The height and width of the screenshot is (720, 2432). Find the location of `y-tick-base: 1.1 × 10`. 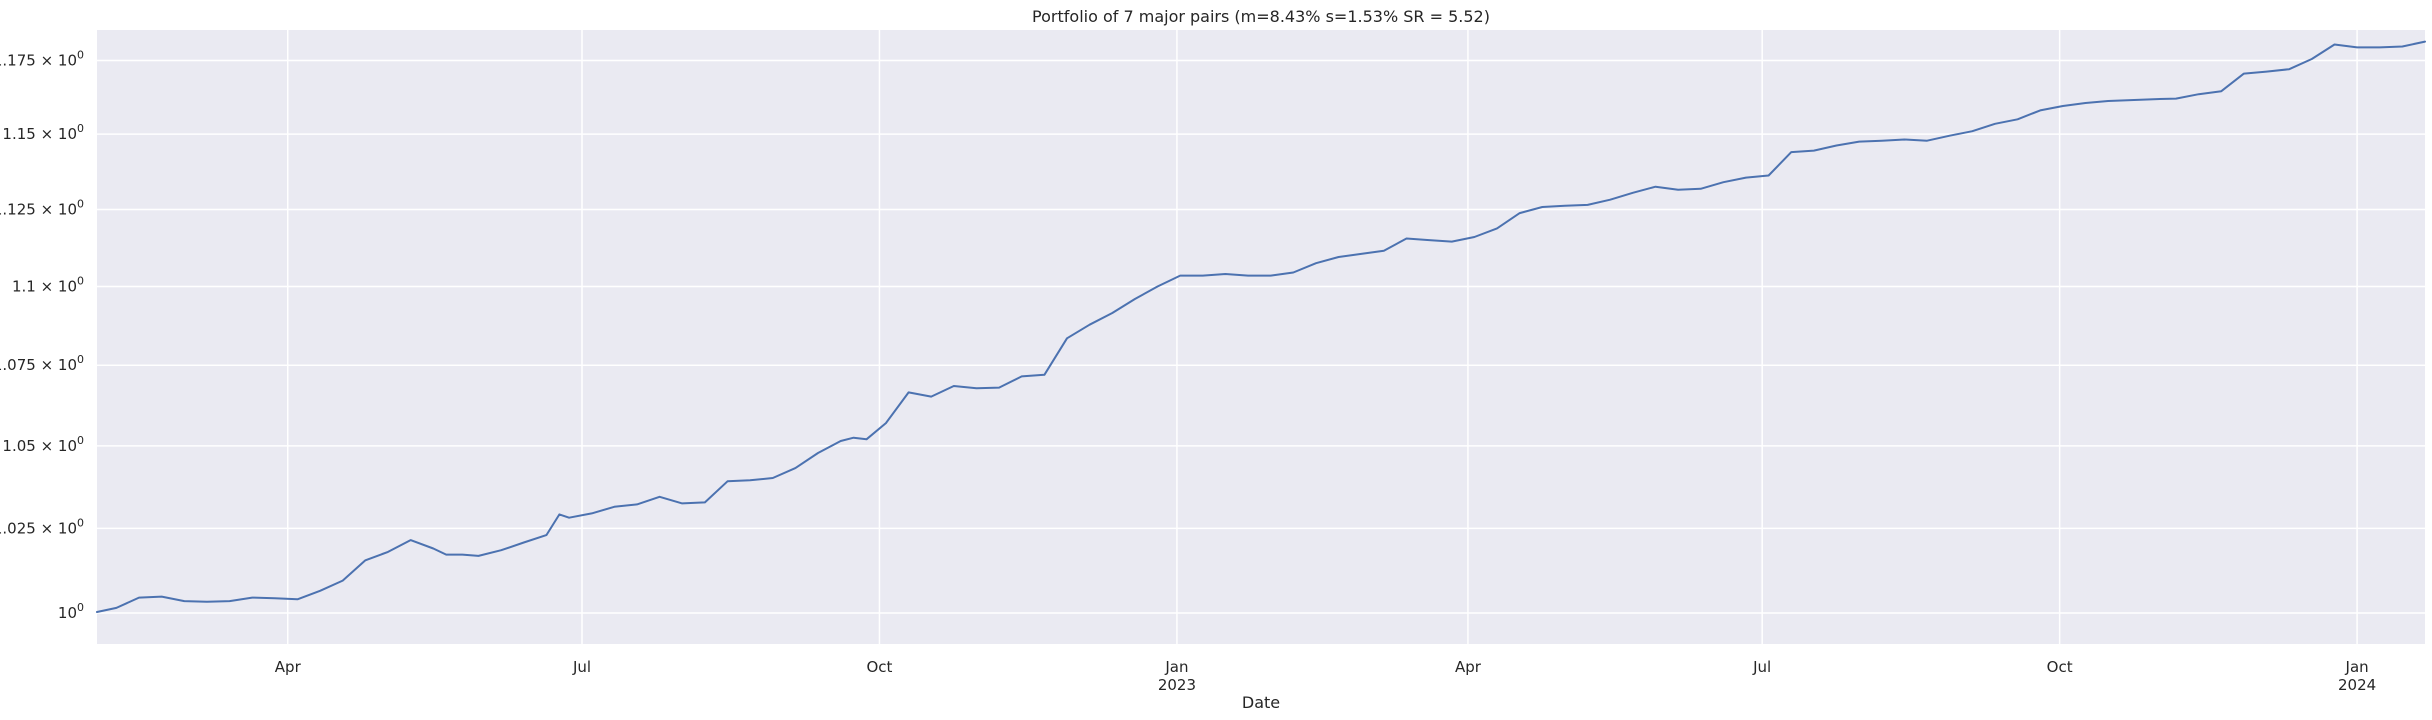

y-tick-base: 1.1 × 10 is located at coordinates (44, 286).